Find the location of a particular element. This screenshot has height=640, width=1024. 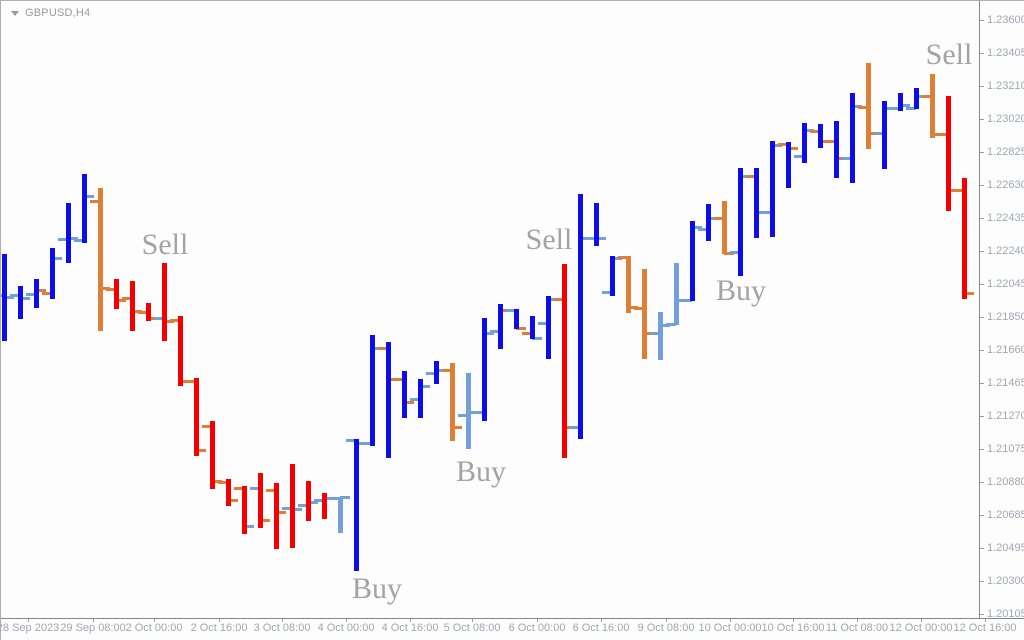

time-axis-label: 6 Oct 16:00 is located at coordinates (601, 628).